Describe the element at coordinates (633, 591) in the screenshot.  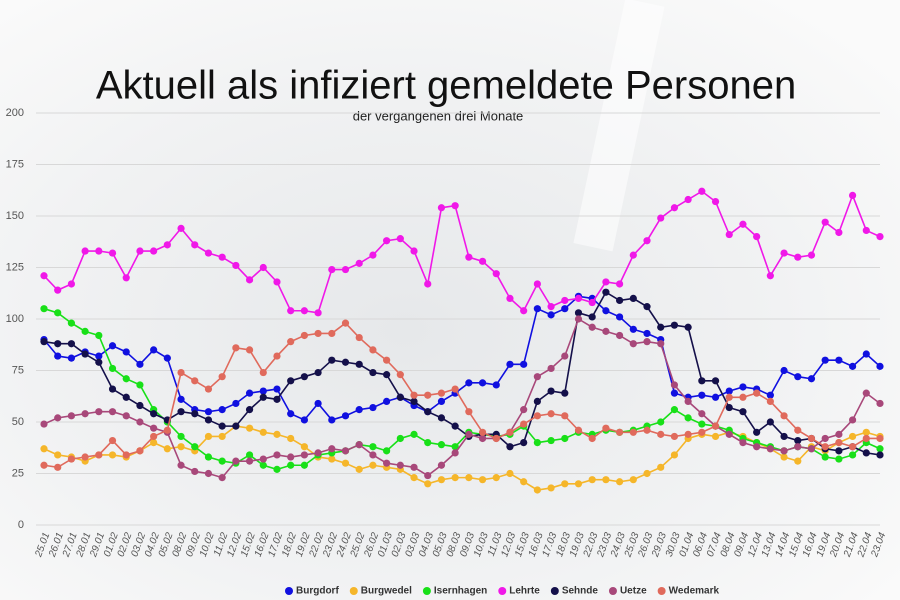
I see `legend-label: Uetze` at that location.